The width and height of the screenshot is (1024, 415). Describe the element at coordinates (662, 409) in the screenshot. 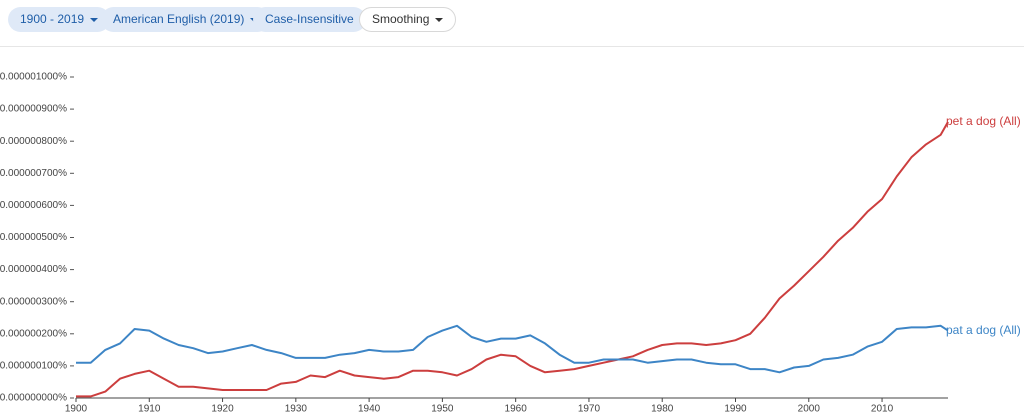

I see `x-tick-label: 1980` at that location.